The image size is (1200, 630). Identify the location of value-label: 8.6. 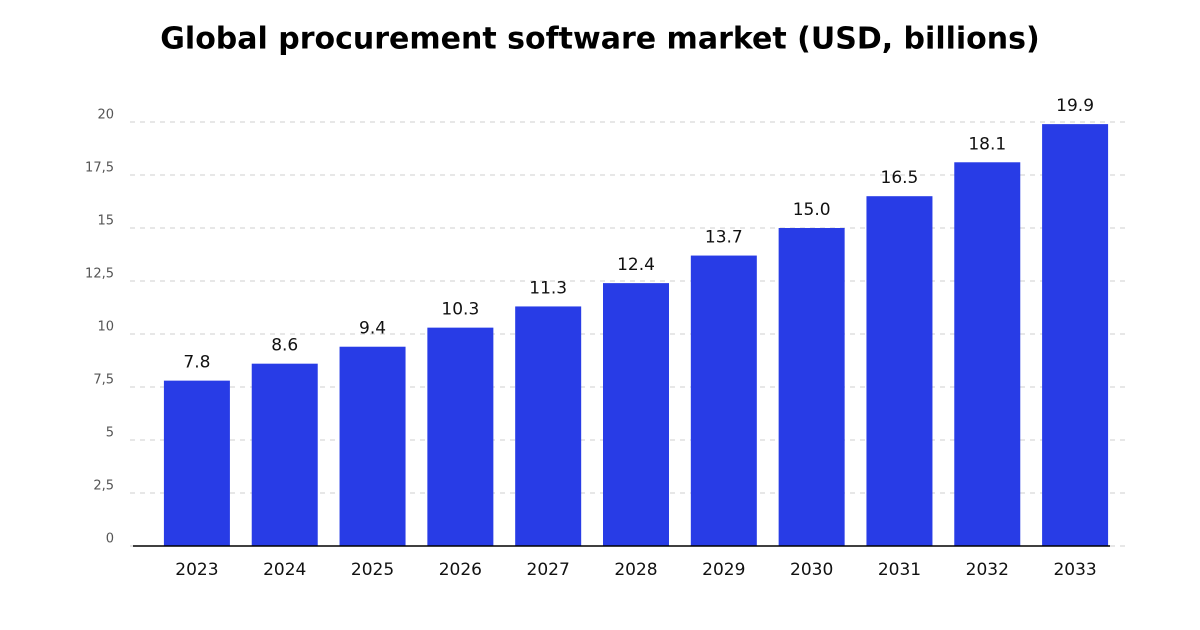
(284, 346).